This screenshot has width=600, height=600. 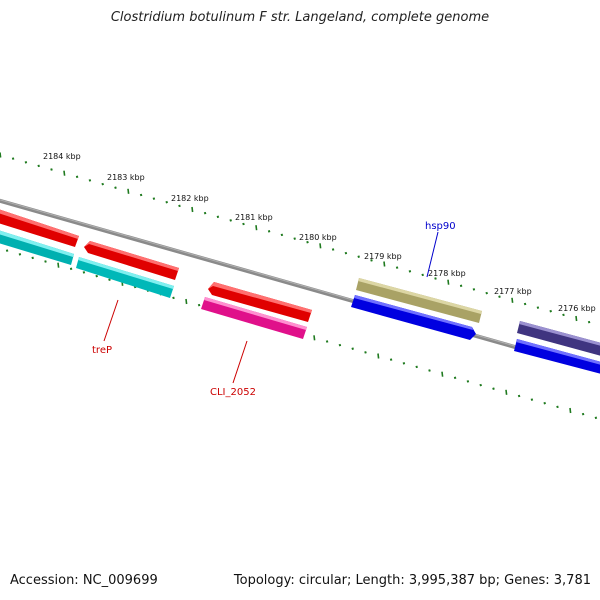 I want to click on gene-feature-slate, so click(x=558, y=339).